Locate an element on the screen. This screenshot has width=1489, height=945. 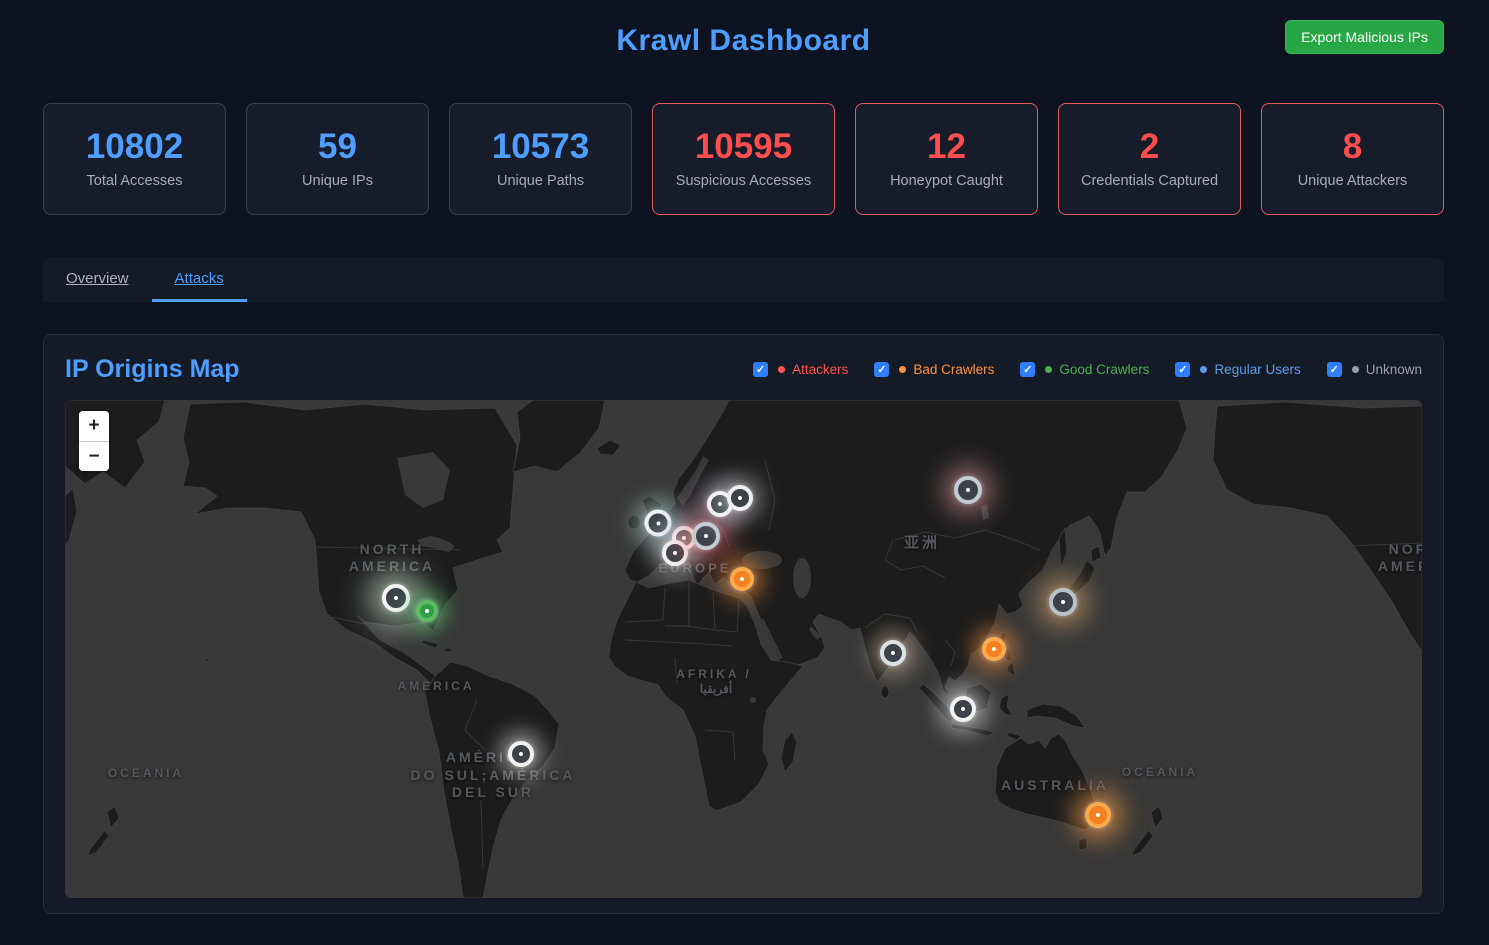
legend-label: Good Crawlers is located at coordinates (1104, 369).